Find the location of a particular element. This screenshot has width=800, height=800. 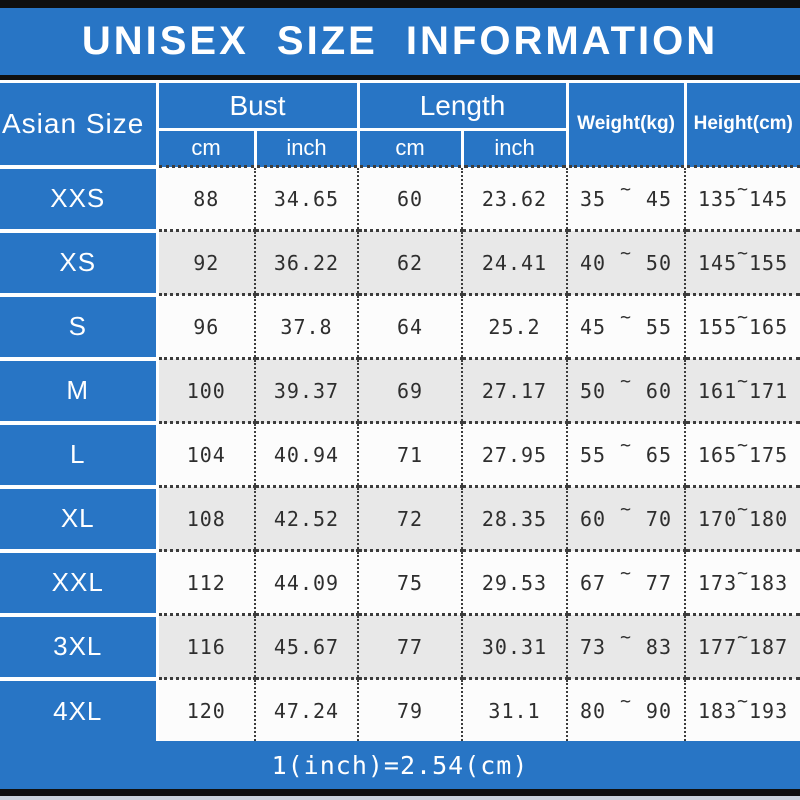

length-inch-cell: 23.62 is located at coordinates (514, 198).